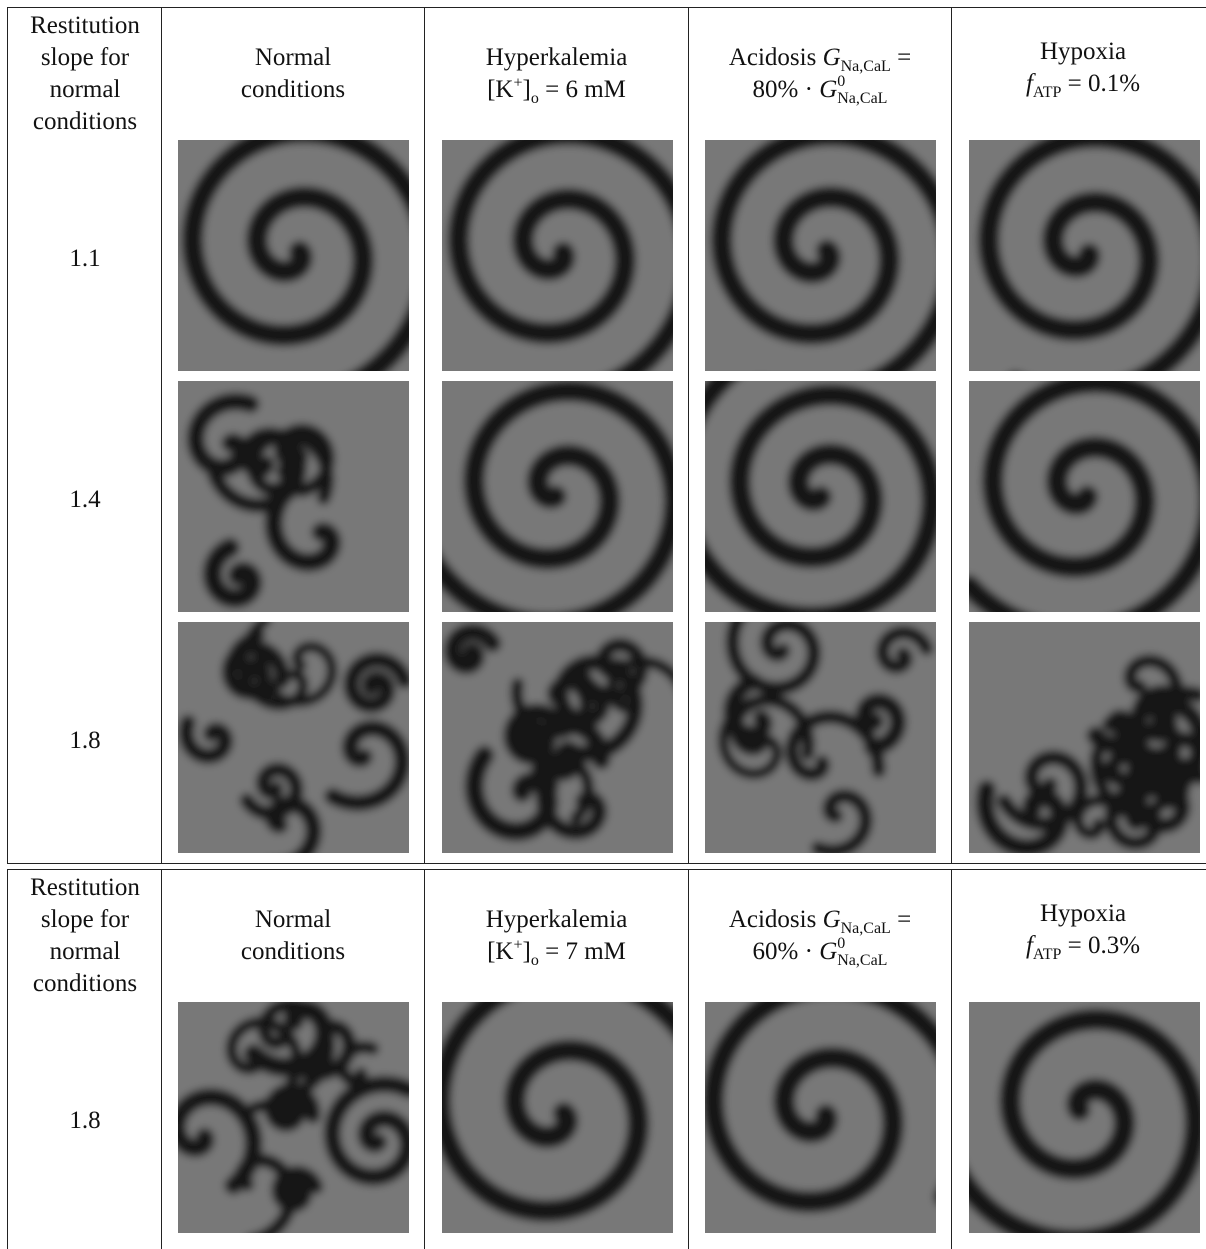 The height and width of the screenshot is (1249, 1206). I want to click on header-formula: [K+]o = 6 mM, so click(556, 90).